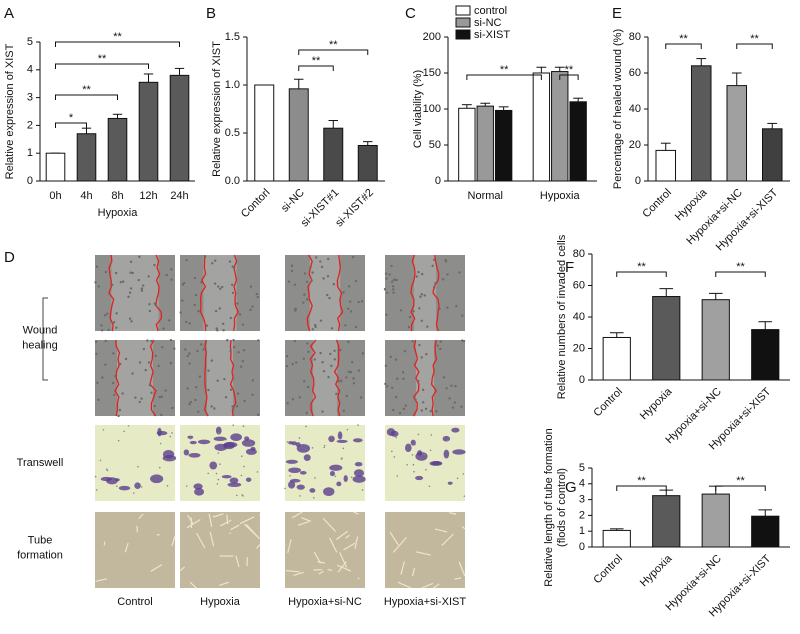  What do you see at coordinates (504, 70) in the screenshot?
I see `significance-label: **` at bounding box center [504, 70].